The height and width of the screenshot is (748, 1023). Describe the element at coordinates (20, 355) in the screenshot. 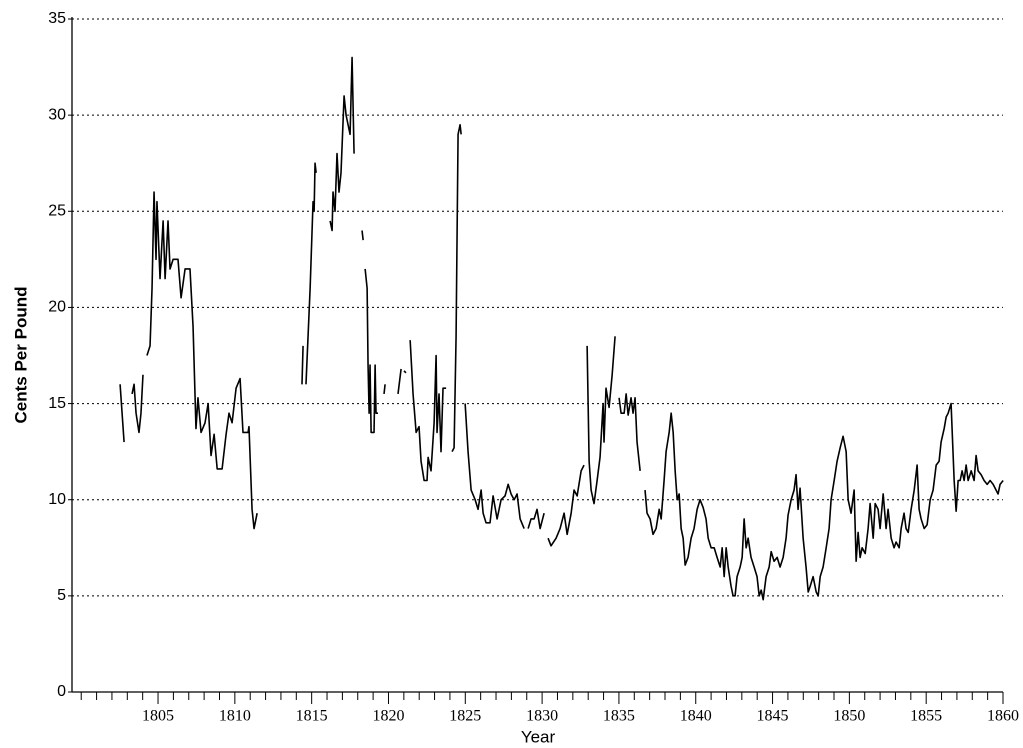

I see `y-axis-label: Cents Per Pound` at that location.